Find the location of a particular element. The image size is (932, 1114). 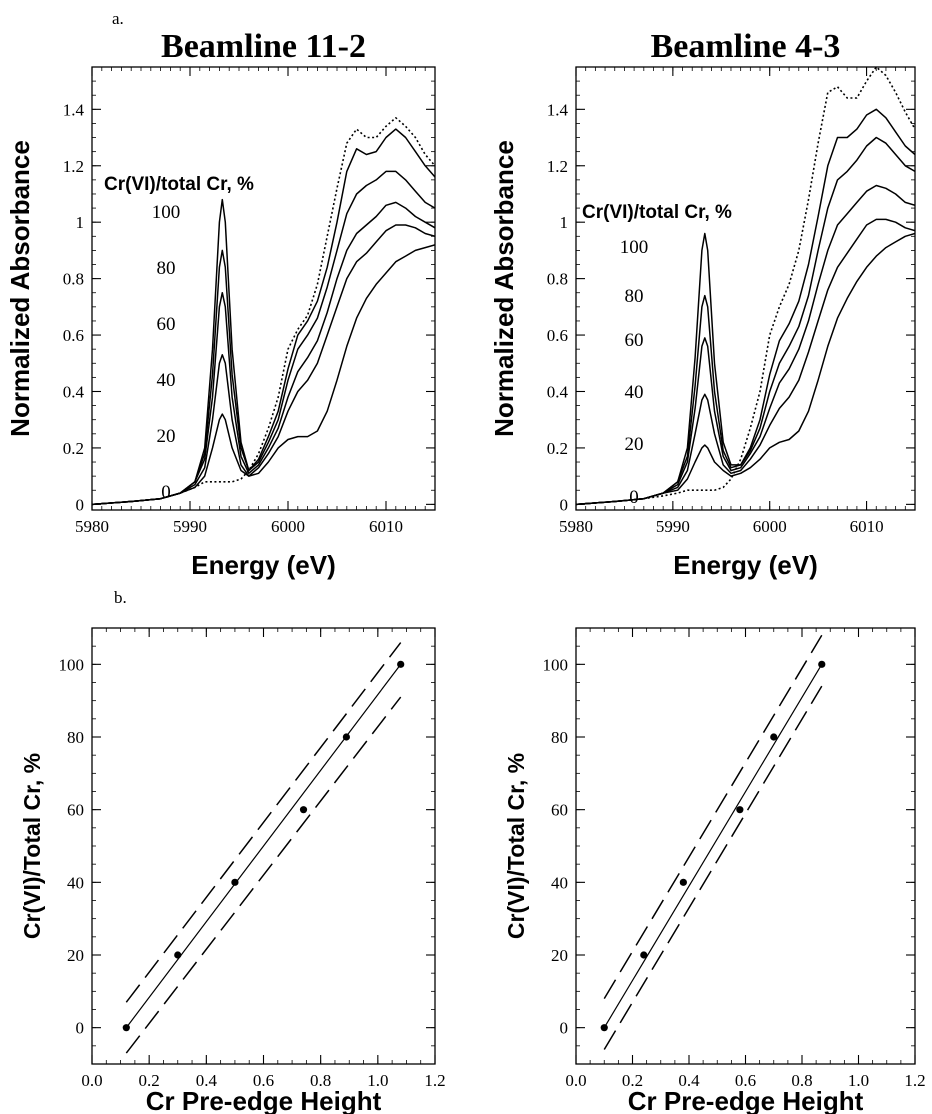

fit-line is located at coordinates (263, 846).